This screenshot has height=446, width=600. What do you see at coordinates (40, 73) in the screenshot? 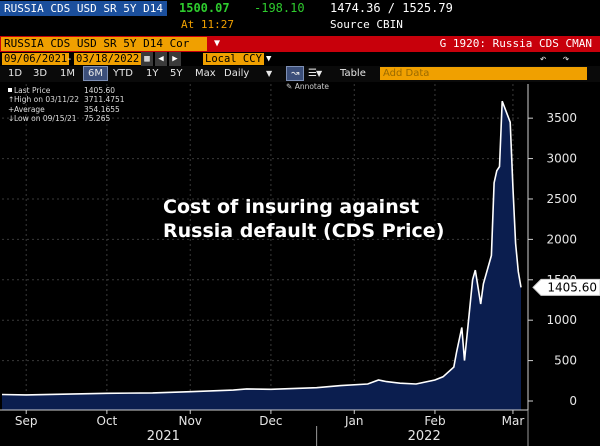
I see `period-3d-button: 3D` at bounding box center [40, 73].